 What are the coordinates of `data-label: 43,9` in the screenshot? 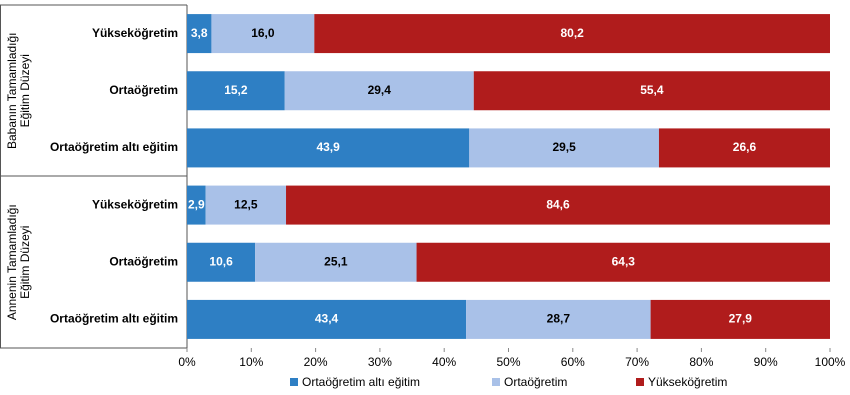 It's located at (328, 147).